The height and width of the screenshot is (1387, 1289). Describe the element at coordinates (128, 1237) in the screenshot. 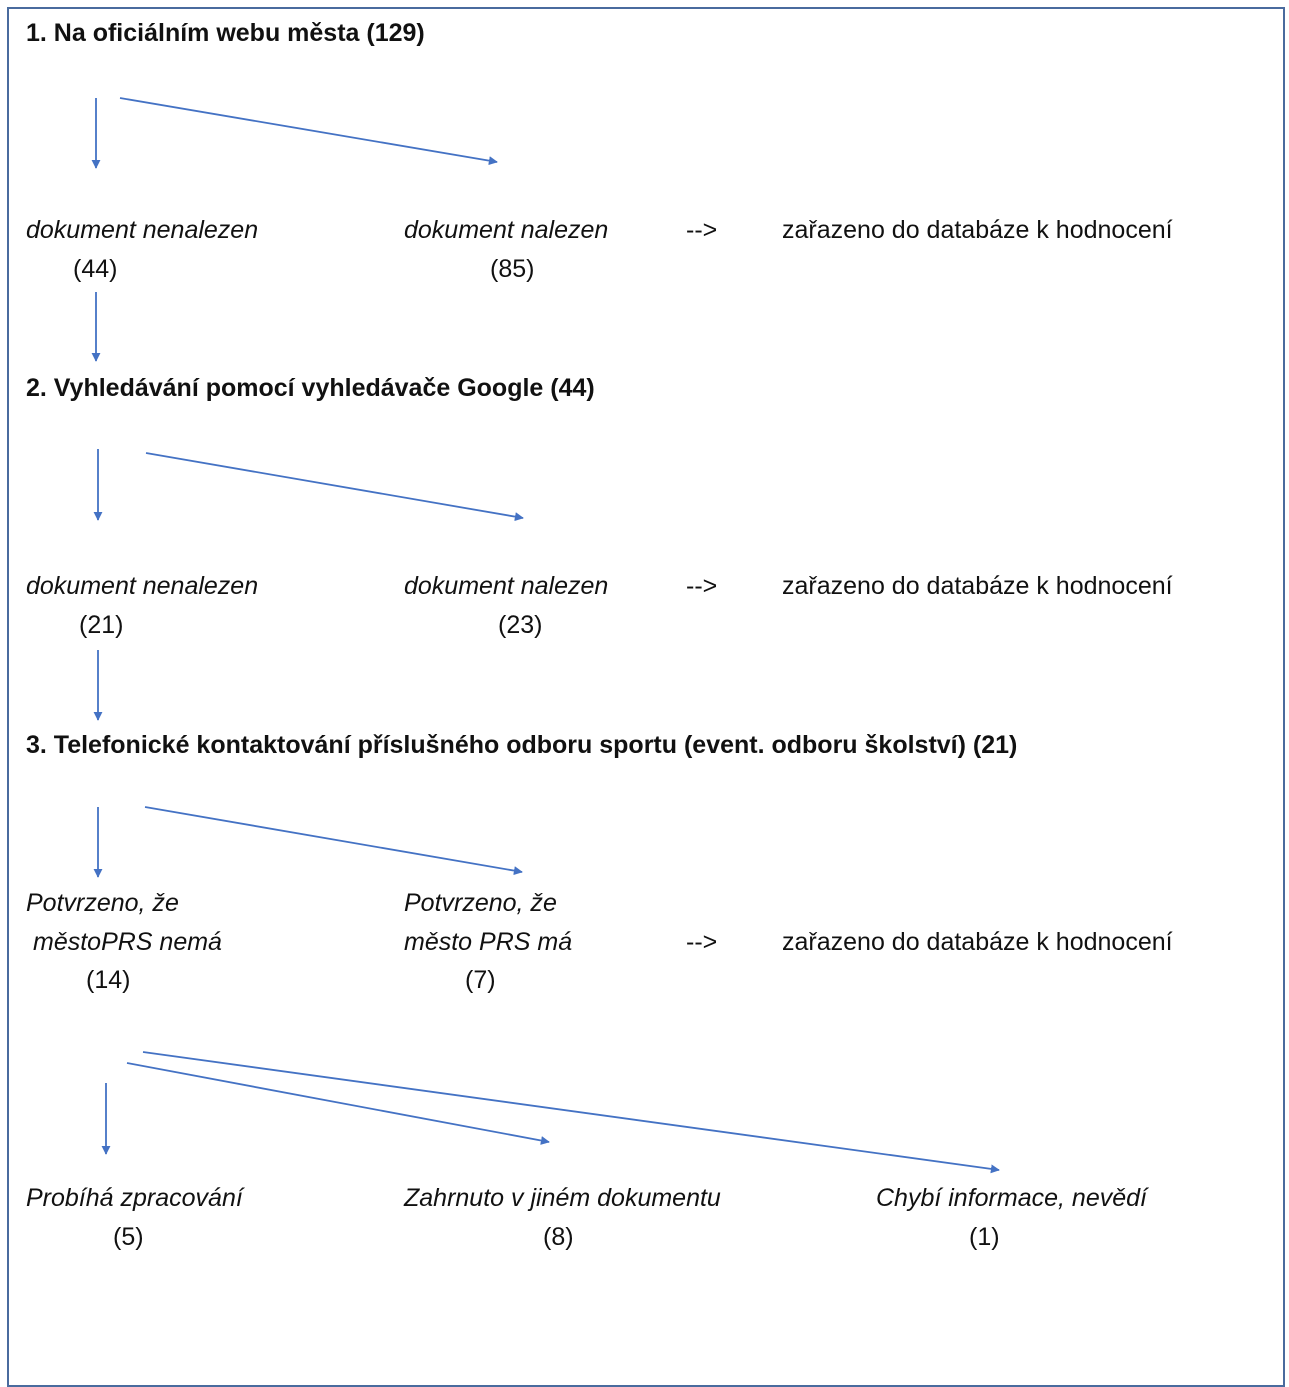

I see `step4-processing-count: (5)` at that location.